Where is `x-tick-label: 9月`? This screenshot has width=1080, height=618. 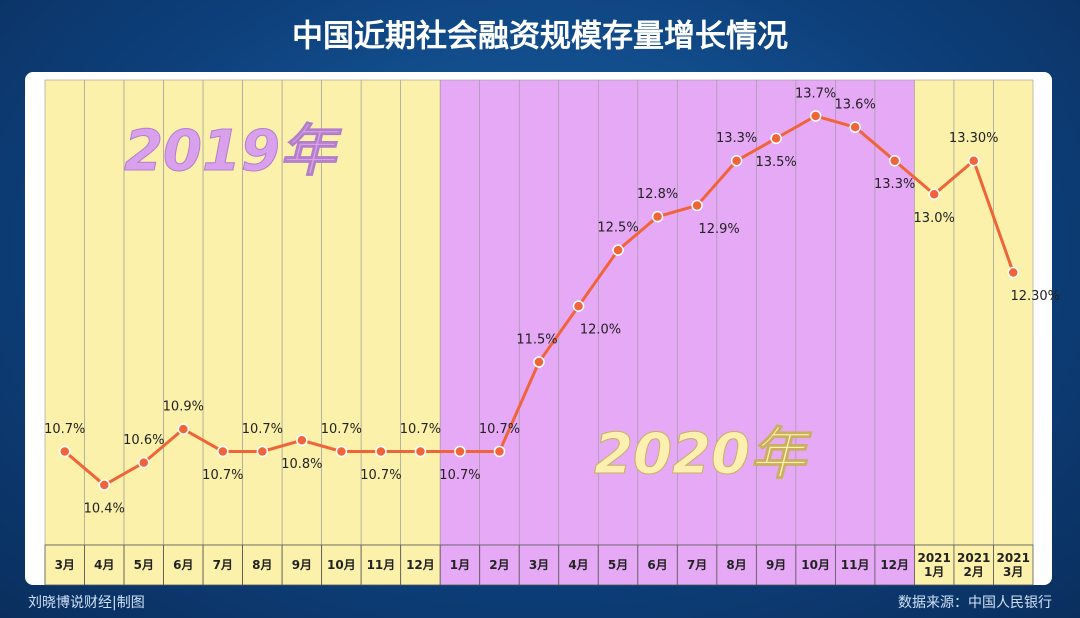
x-tick-label: 9月 is located at coordinates (302, 565).